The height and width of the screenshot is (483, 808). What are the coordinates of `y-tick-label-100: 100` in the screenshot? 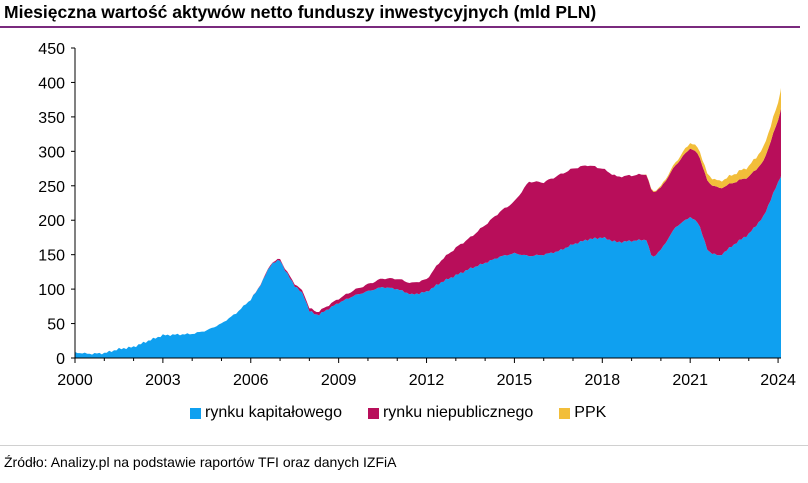 It's located at (51, 290).